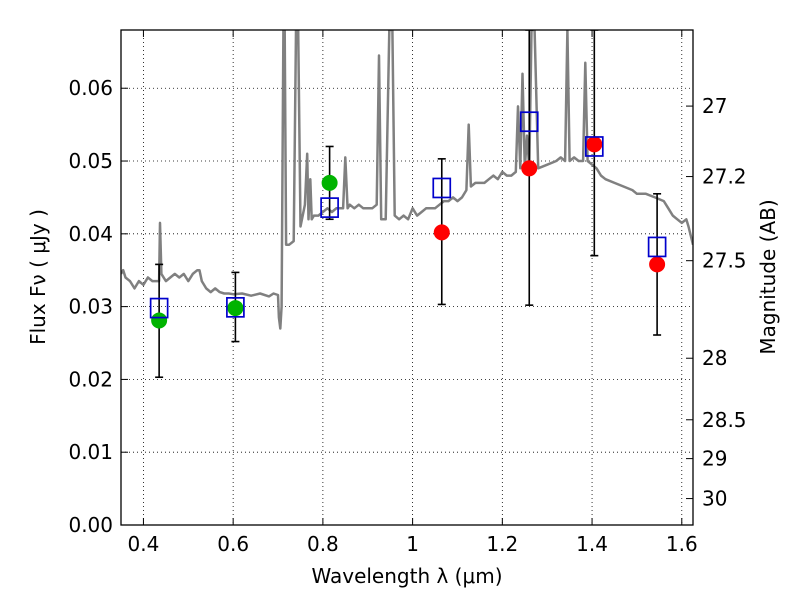 The height and width of the screenshot is (600, 800). What do you see at coordinates (144, 544) in the screenshot?
I see `x-tick-label: 0.4` at bounding box center [144, 544].